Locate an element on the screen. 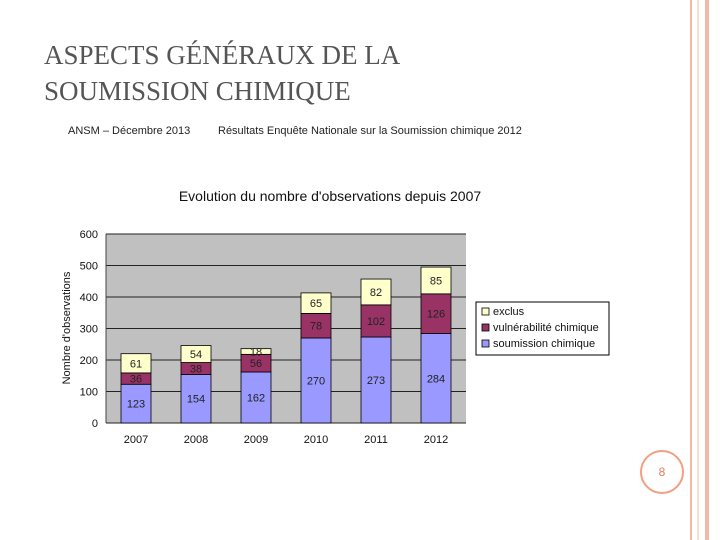 This screenshot has height=540, width=720. x-tick-label: 2010 is located at coordinates (316, 440).